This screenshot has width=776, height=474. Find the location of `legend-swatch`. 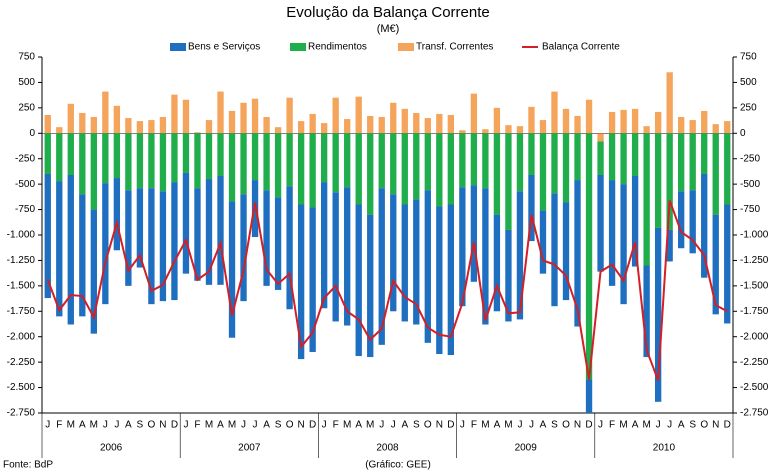

legend-swatch is located at coordinates (298, 47).